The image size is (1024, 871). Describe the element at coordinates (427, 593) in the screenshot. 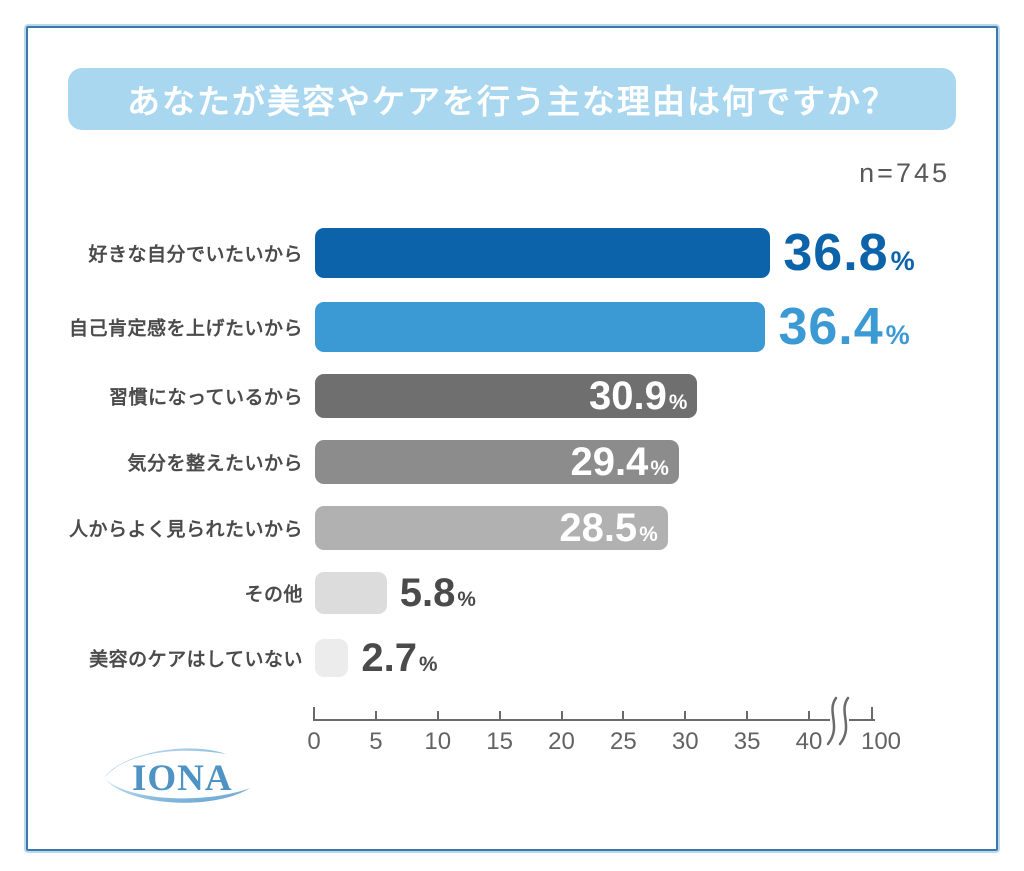

I see `value-number: 5.8` at that location.